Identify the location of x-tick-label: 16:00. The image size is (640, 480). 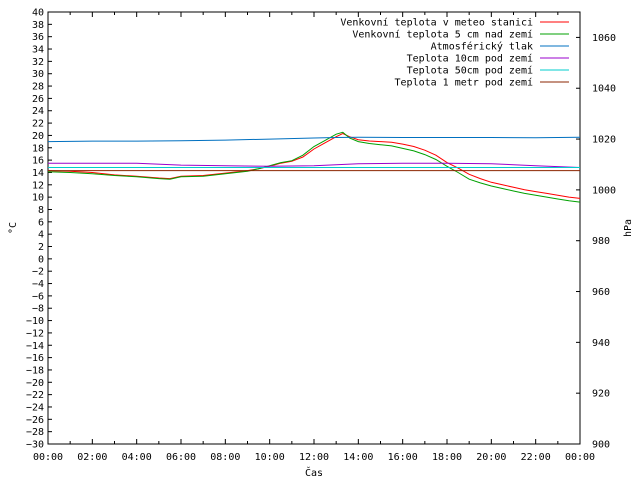
(403, 457).